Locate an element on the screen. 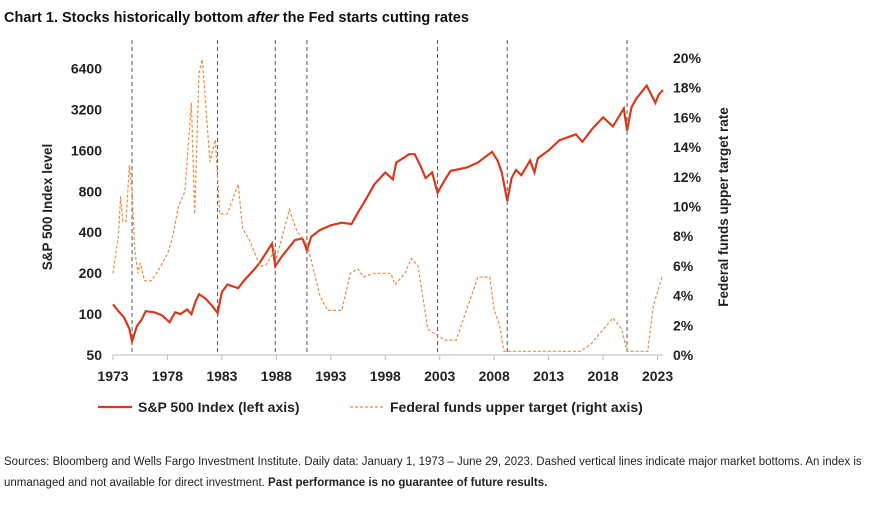 This screenshot has height=505, width=875. x-tick-label: 2003 is located at coordinates (439, 376).